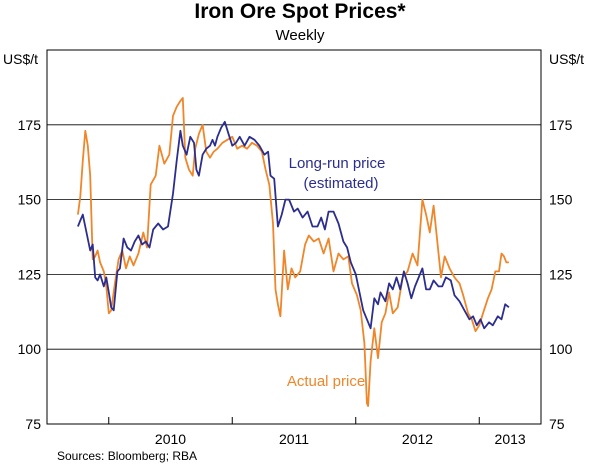  What do you see at coordinates (510, 439) in the screenshot?
I see `x-tick-label: 2013` at bounding box center [510, 439].